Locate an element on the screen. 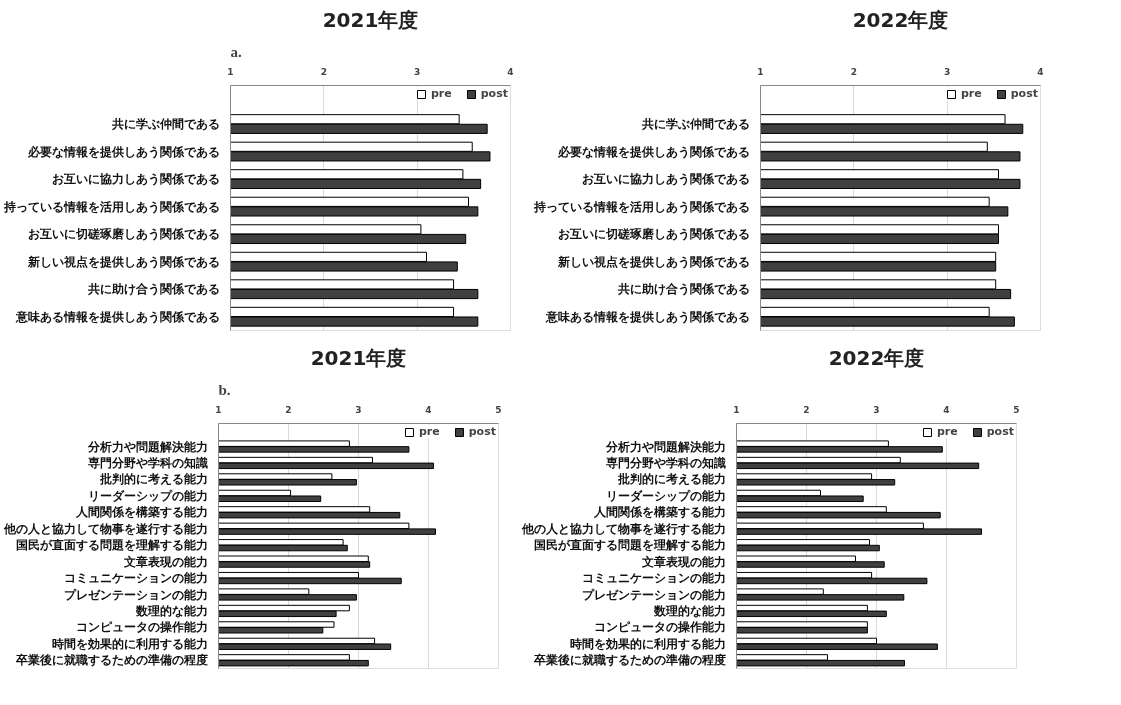 This screenshot has width=1121, height=705. text: b. is located at coordinates (224, 389).